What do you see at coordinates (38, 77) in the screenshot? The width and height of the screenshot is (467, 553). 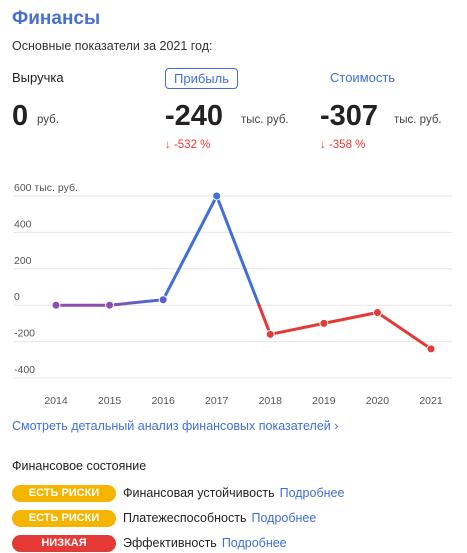 I see `revenue-label: Выручка` at bounding box center [38, 77].